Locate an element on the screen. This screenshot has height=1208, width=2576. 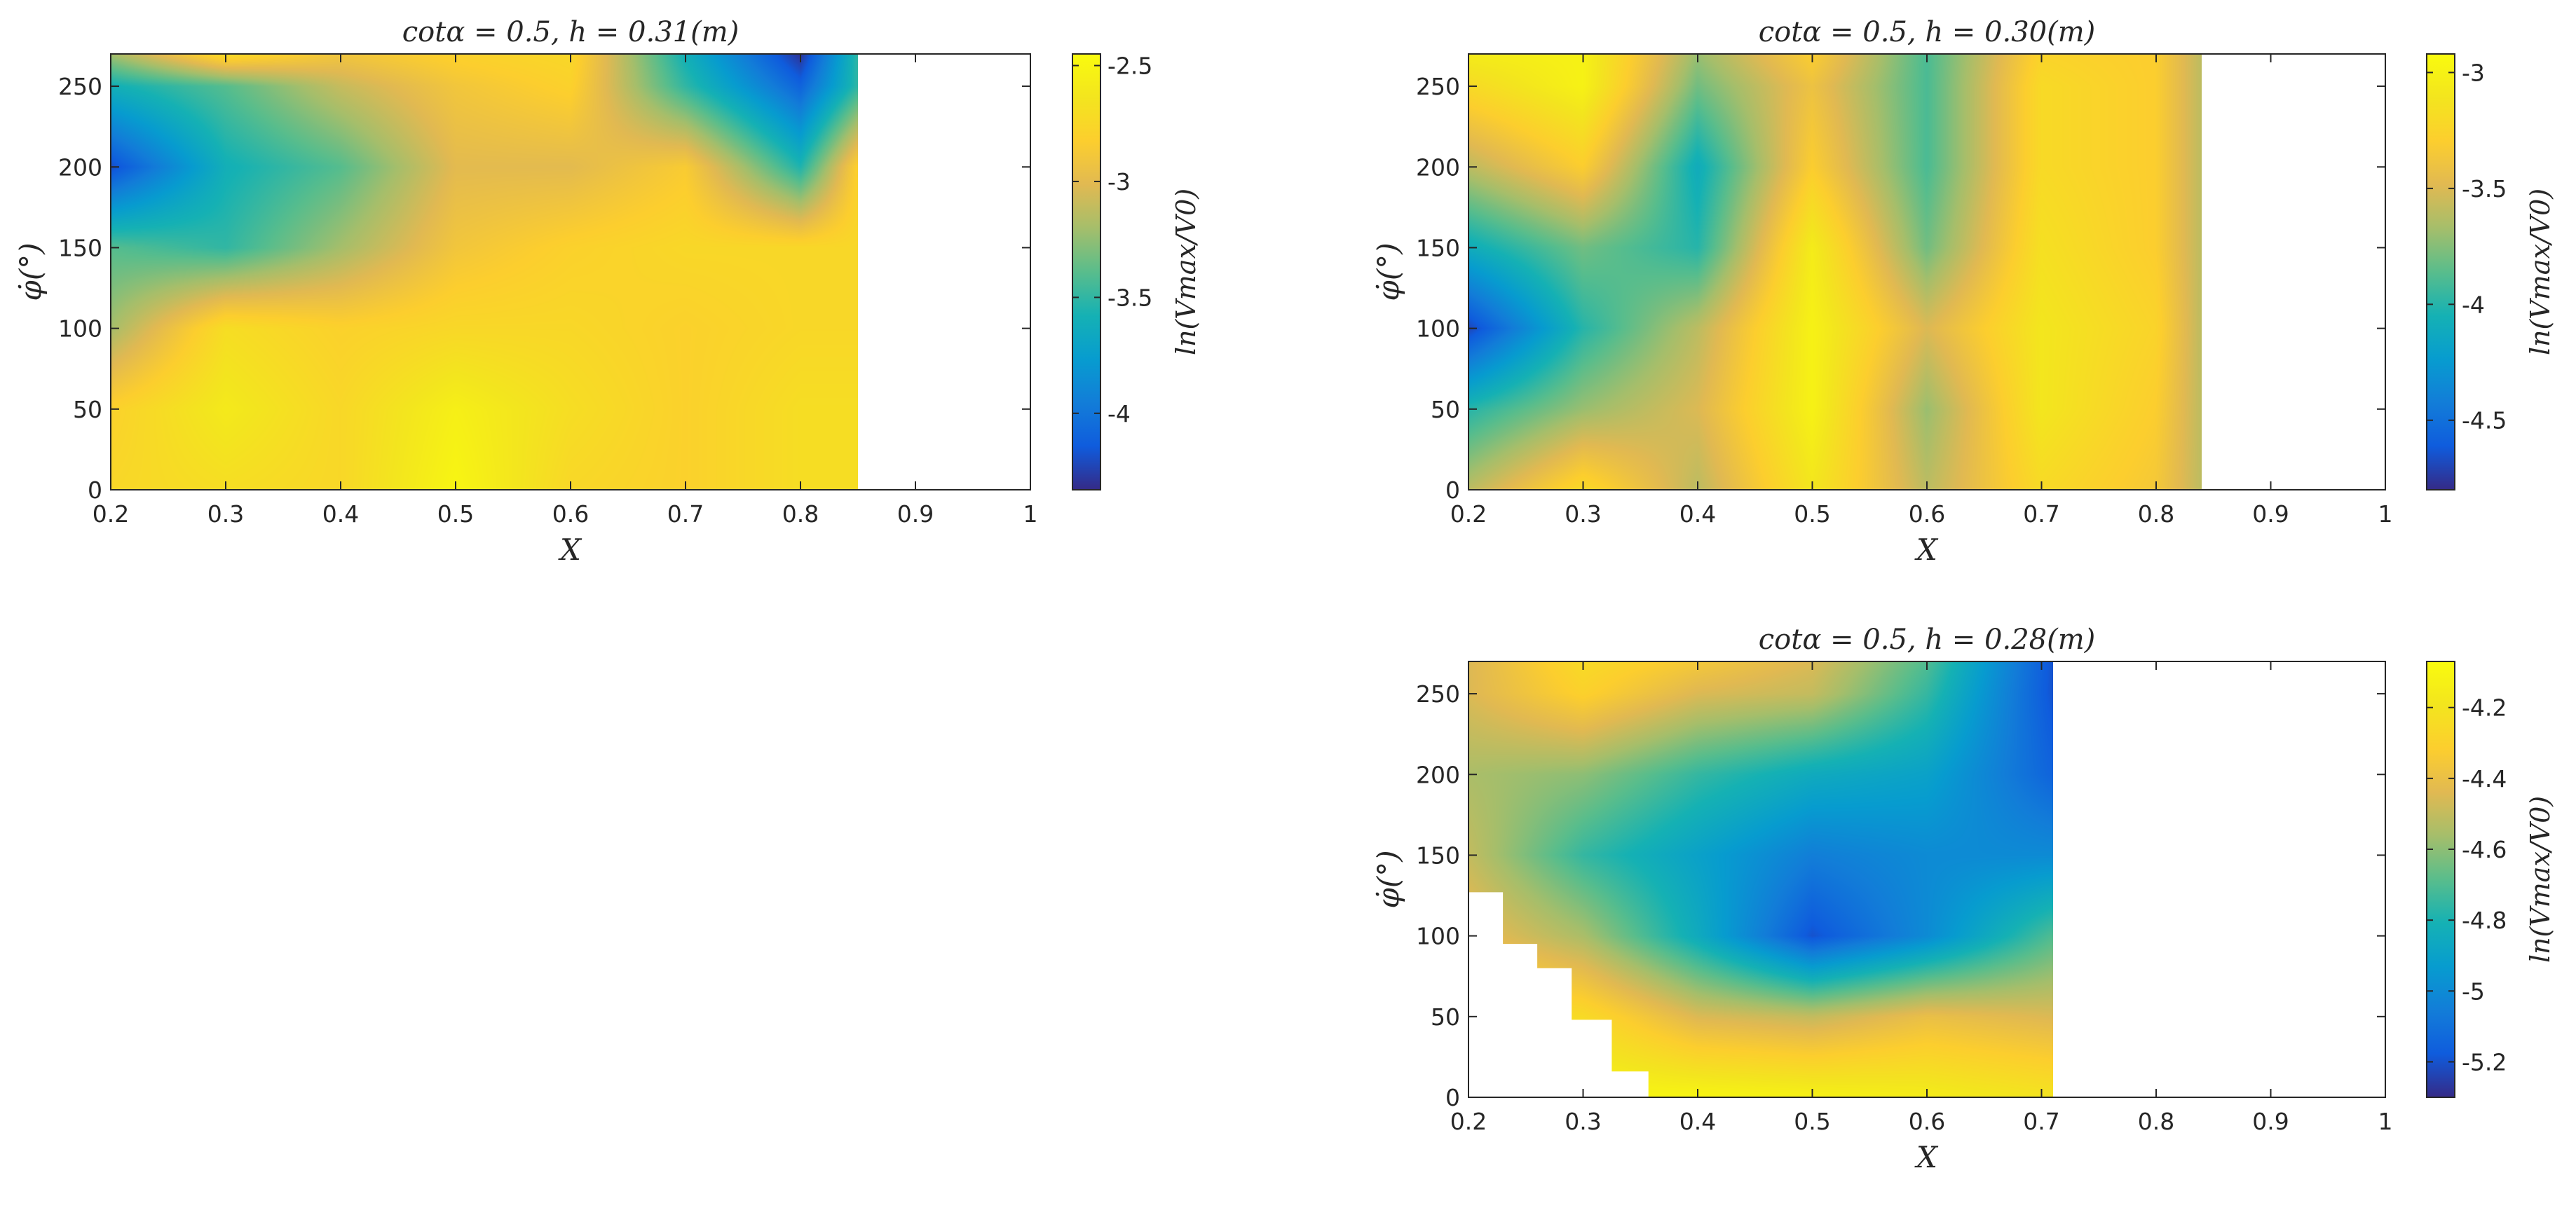
colorbar-tick-label: -4.6 is located at coordinates (2484, 850).